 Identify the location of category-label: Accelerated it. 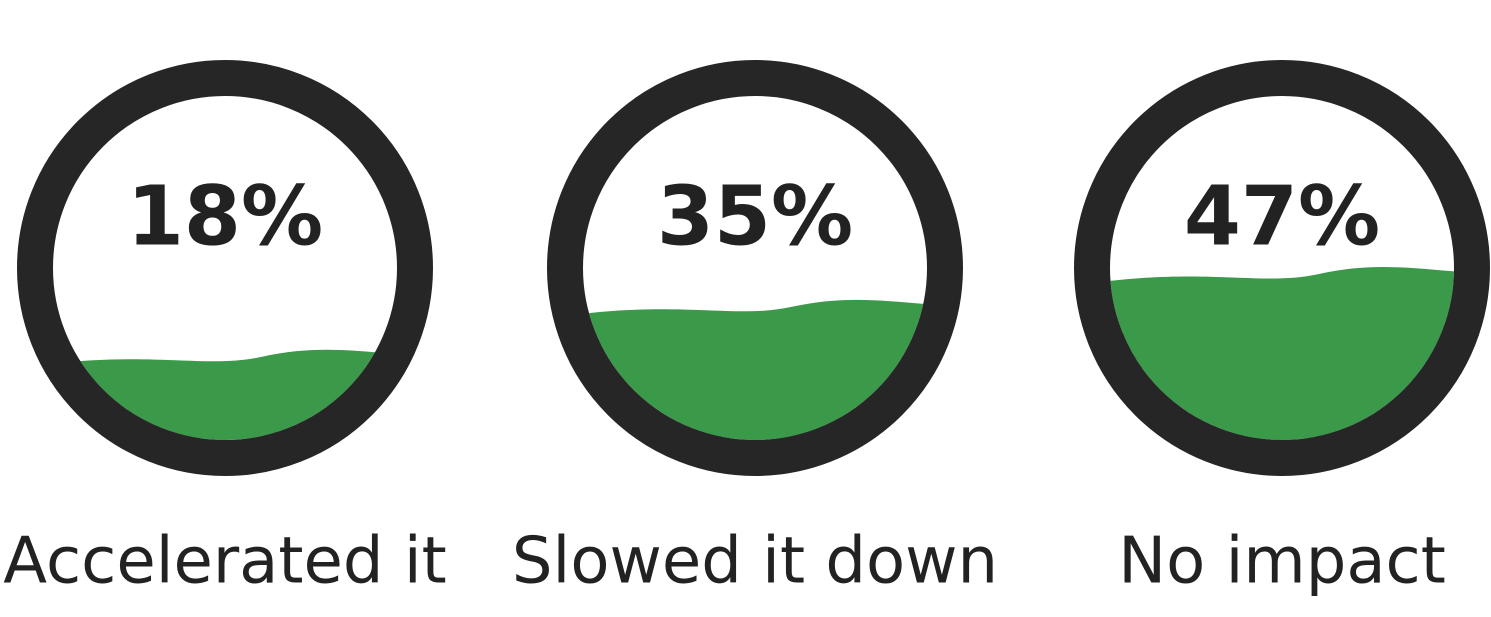
(224, 562).